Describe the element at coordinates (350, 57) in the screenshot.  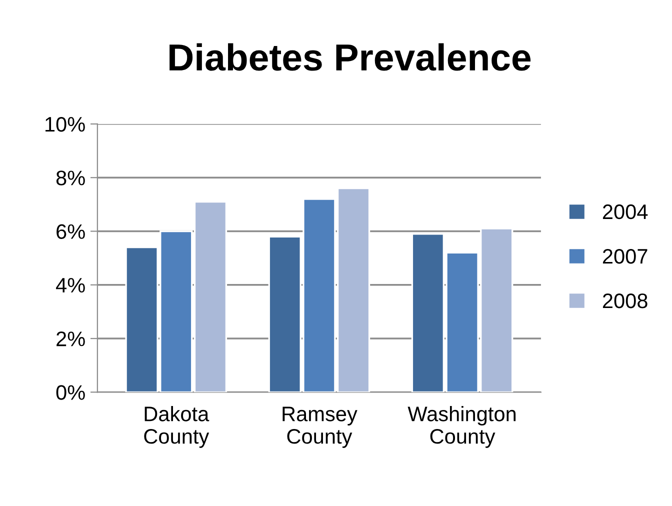
I see `chart-title: Diabetes Prevalence` at that location.